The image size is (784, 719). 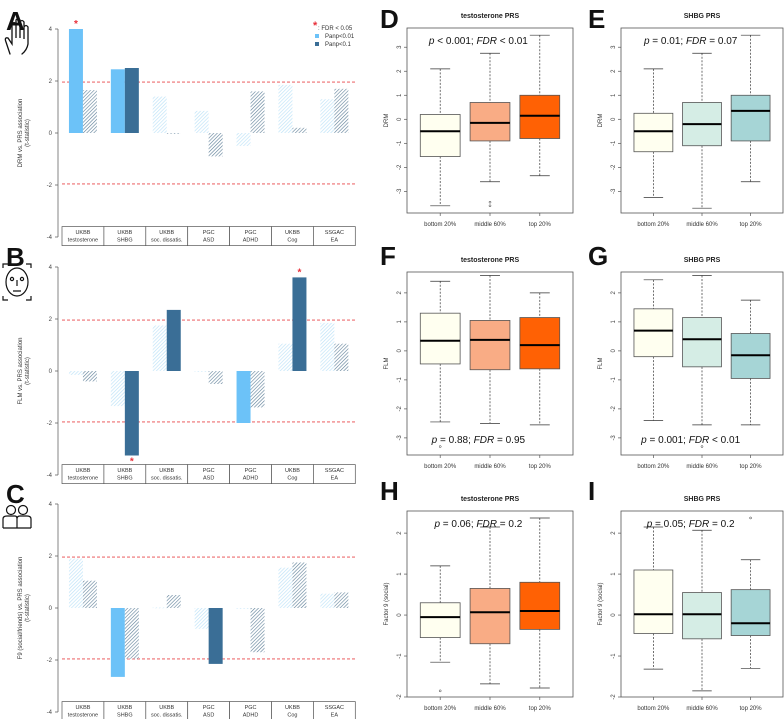 What do you see at coordinates (387, 121) in the screenshot?
I see `y-axis-label: DRM` at bounding box center [387, 121].